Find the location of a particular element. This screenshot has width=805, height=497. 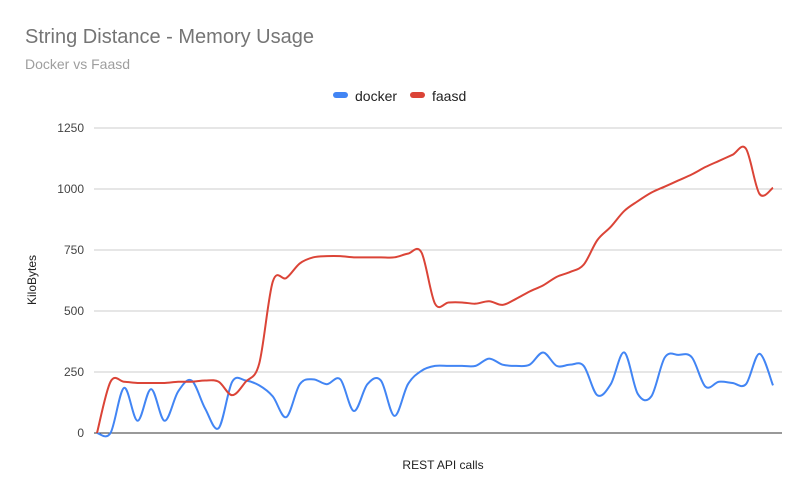

chart-subtitle: Docker vs Faasd is located at coordinates (78, 64).